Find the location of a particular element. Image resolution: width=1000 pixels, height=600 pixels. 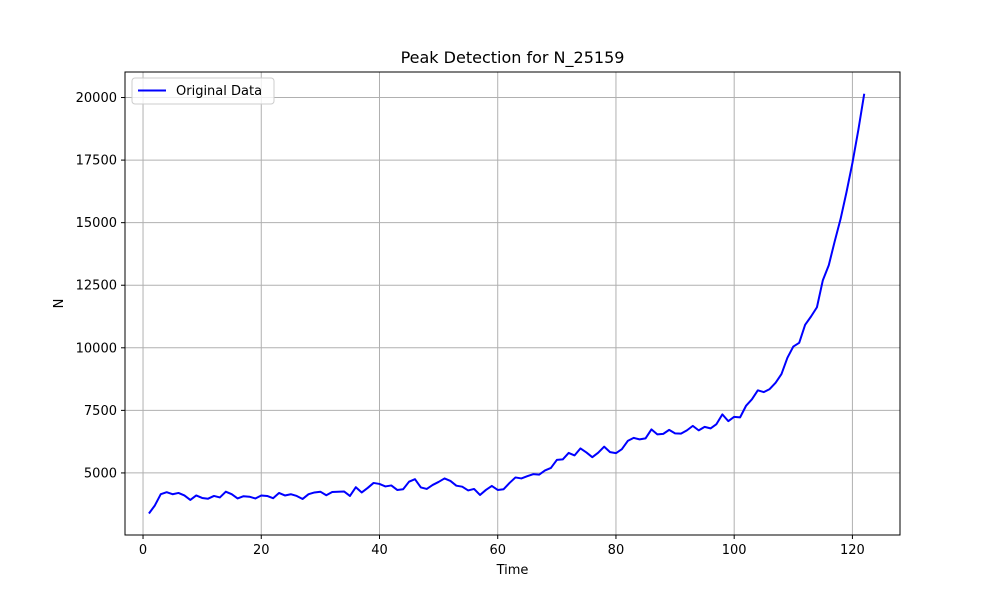

x-tick-label: 40 is located at coordinates (379, 550).